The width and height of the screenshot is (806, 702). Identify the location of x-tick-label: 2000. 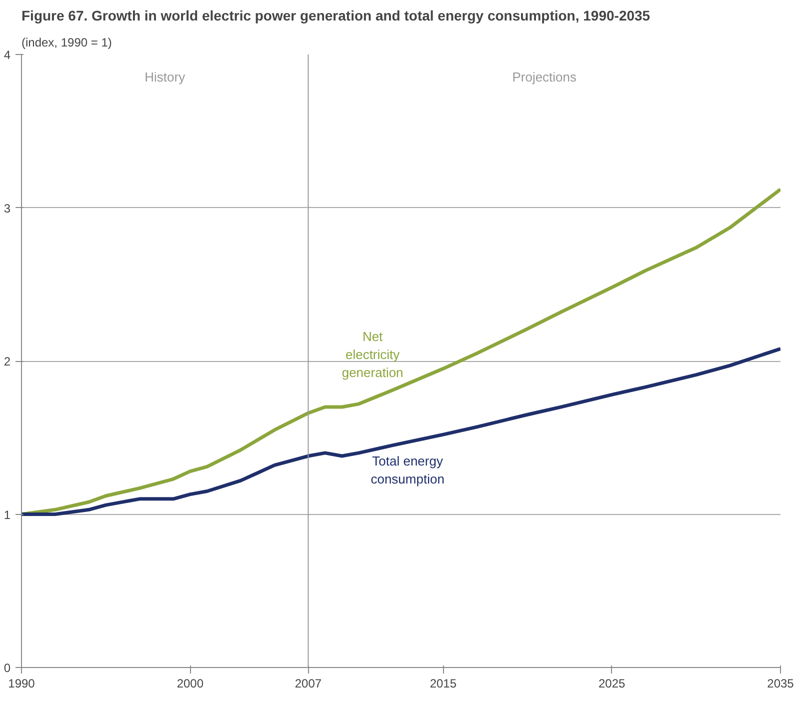
(190, 683).